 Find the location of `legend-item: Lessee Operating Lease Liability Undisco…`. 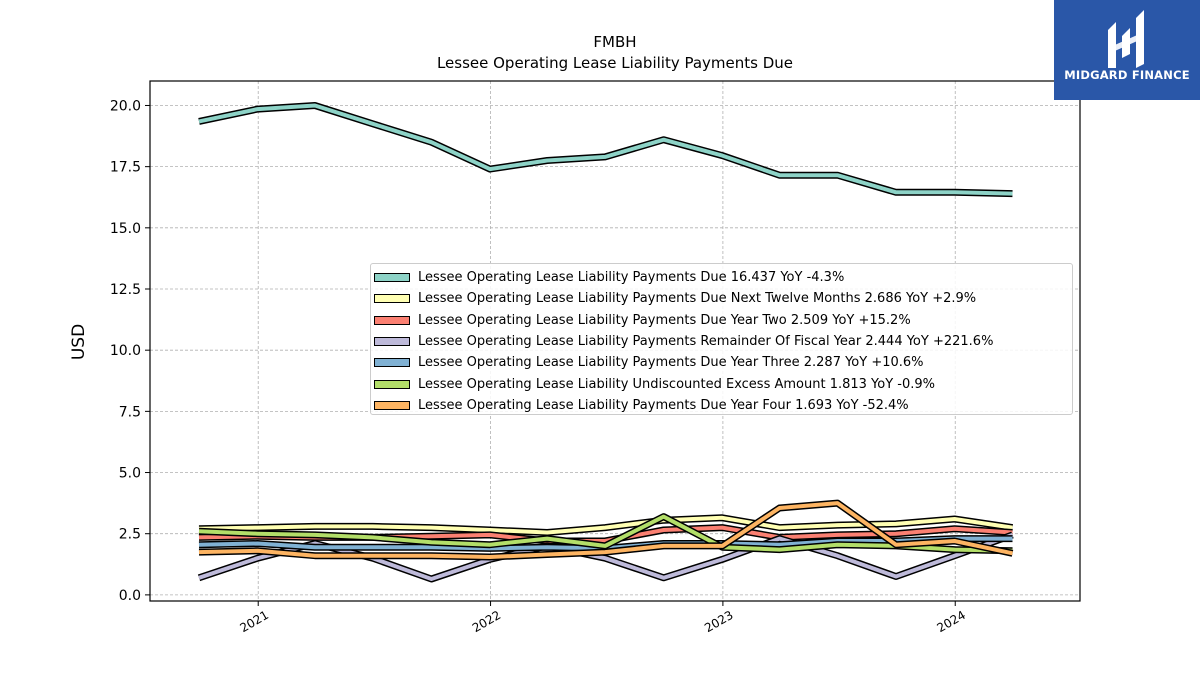

legend-item: Lessee Operating Lease Liability Undisco… is located at coordinates (723, 383).